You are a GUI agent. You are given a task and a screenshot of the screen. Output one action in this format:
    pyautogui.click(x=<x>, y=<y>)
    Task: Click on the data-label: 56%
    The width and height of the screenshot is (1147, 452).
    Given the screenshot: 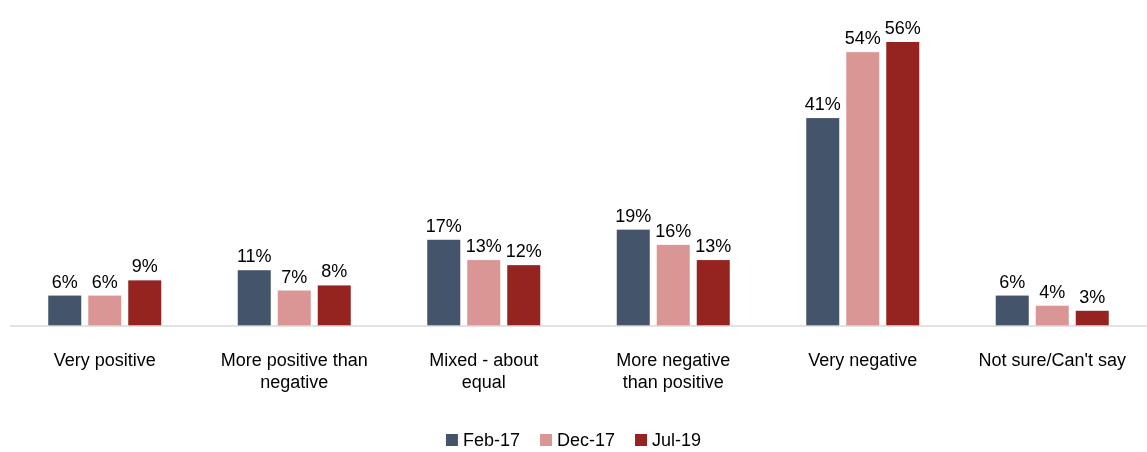 What is the action you would take?
    pyautogui.click(x=902, y=28)
    